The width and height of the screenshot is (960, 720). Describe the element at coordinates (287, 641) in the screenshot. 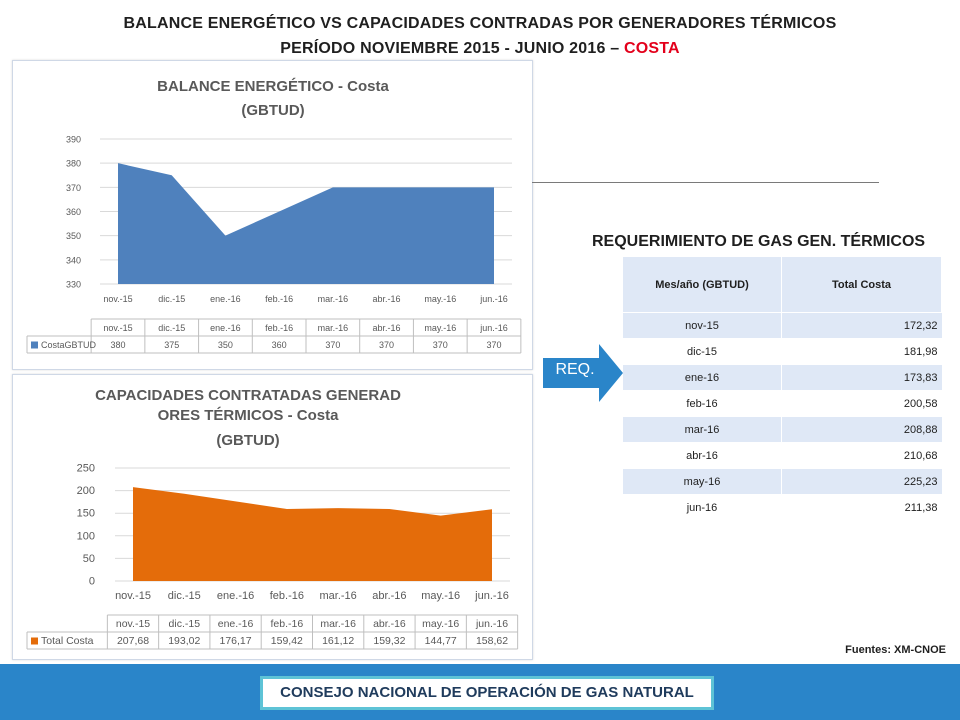

I see `data-label: 159,42` at that location.